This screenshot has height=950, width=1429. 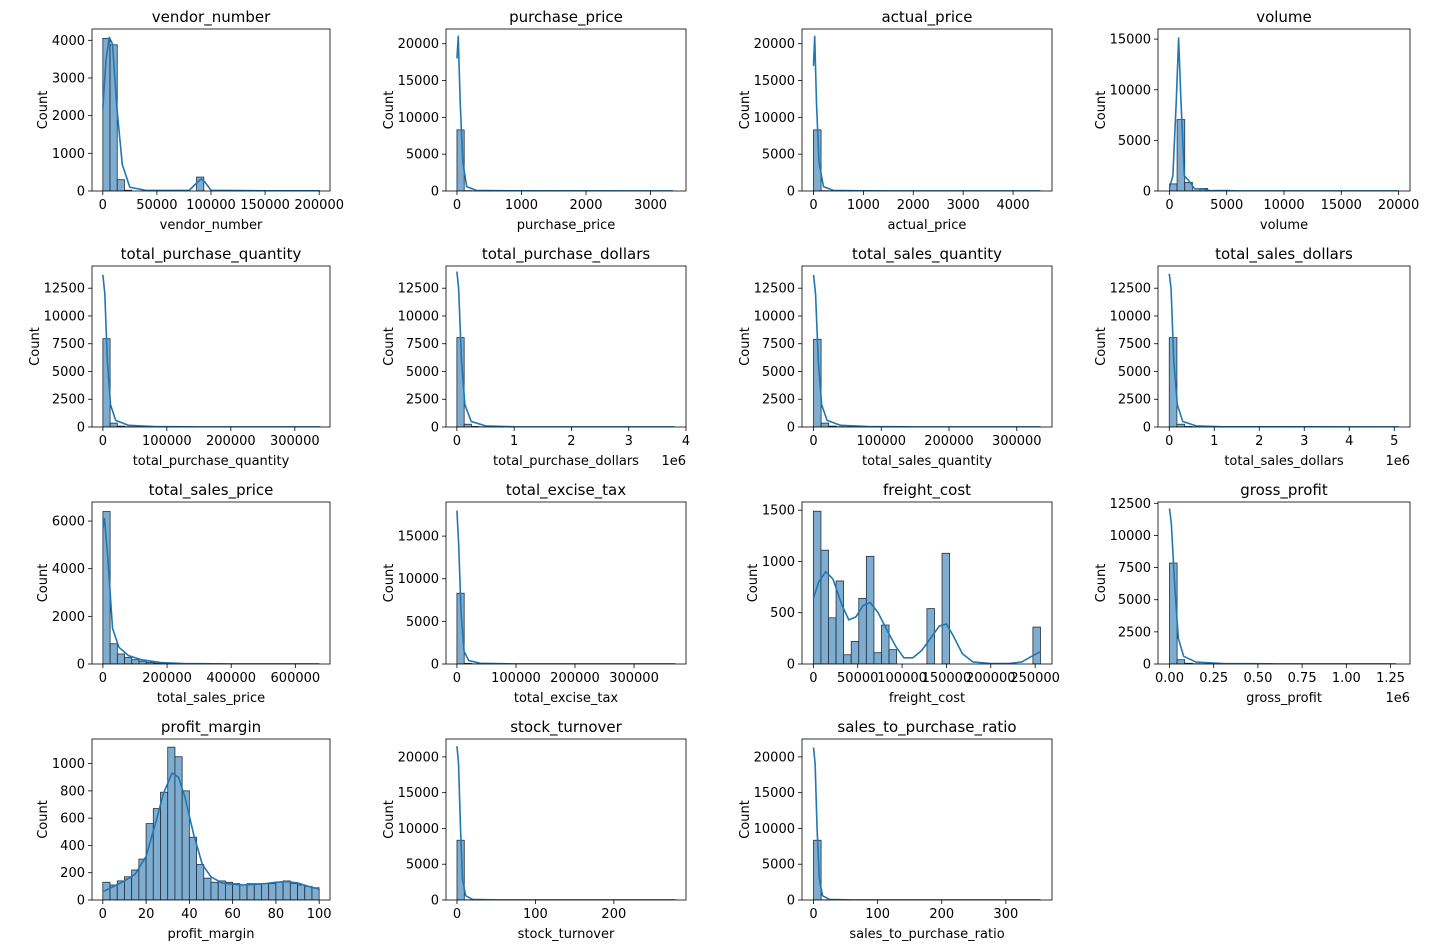 What do you see at coordinates (927, 225) in the screenshot?
I see `x-axis-label: actual_price` at bounding box center [927, 225].